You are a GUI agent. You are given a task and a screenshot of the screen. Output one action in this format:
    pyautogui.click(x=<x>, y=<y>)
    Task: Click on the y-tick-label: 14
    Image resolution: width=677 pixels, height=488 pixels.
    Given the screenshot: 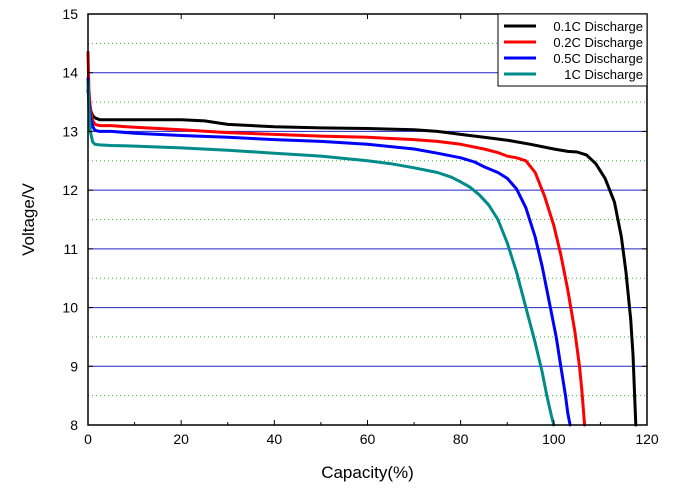 What is the action you would take?
    pyautogui.click(x=70, y=73)
    